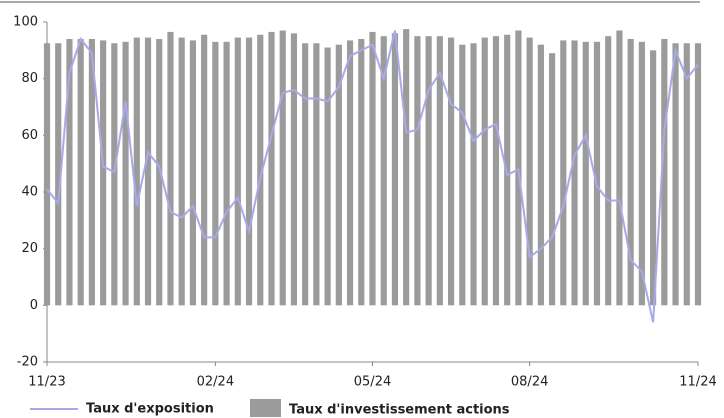  What do you see at coordinates (215, 382) in the screenshot?
I see `x-tick-label: 02/24` at bounding box center [215, 382].